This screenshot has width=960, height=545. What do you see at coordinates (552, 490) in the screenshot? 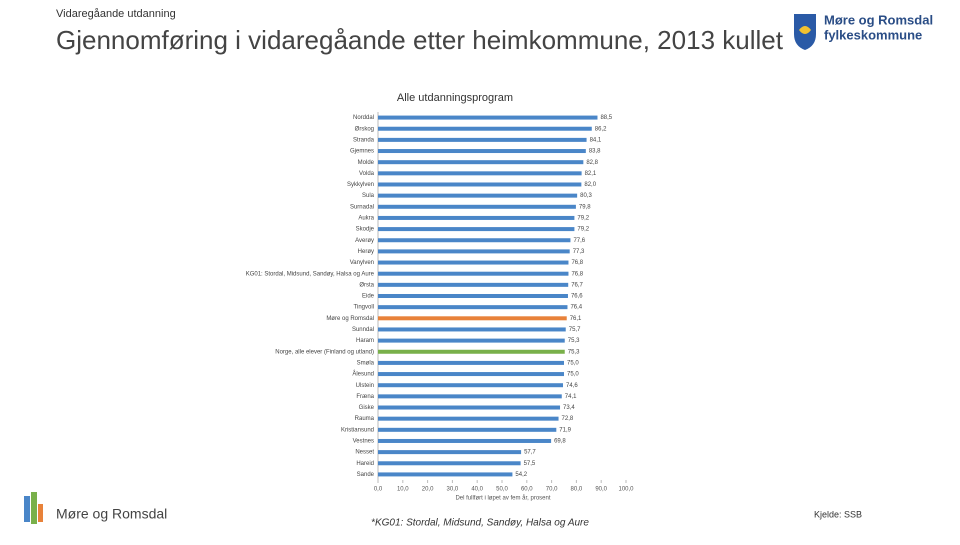
I see `x-tick-label: 70,0` at bounding box center [552, 490].